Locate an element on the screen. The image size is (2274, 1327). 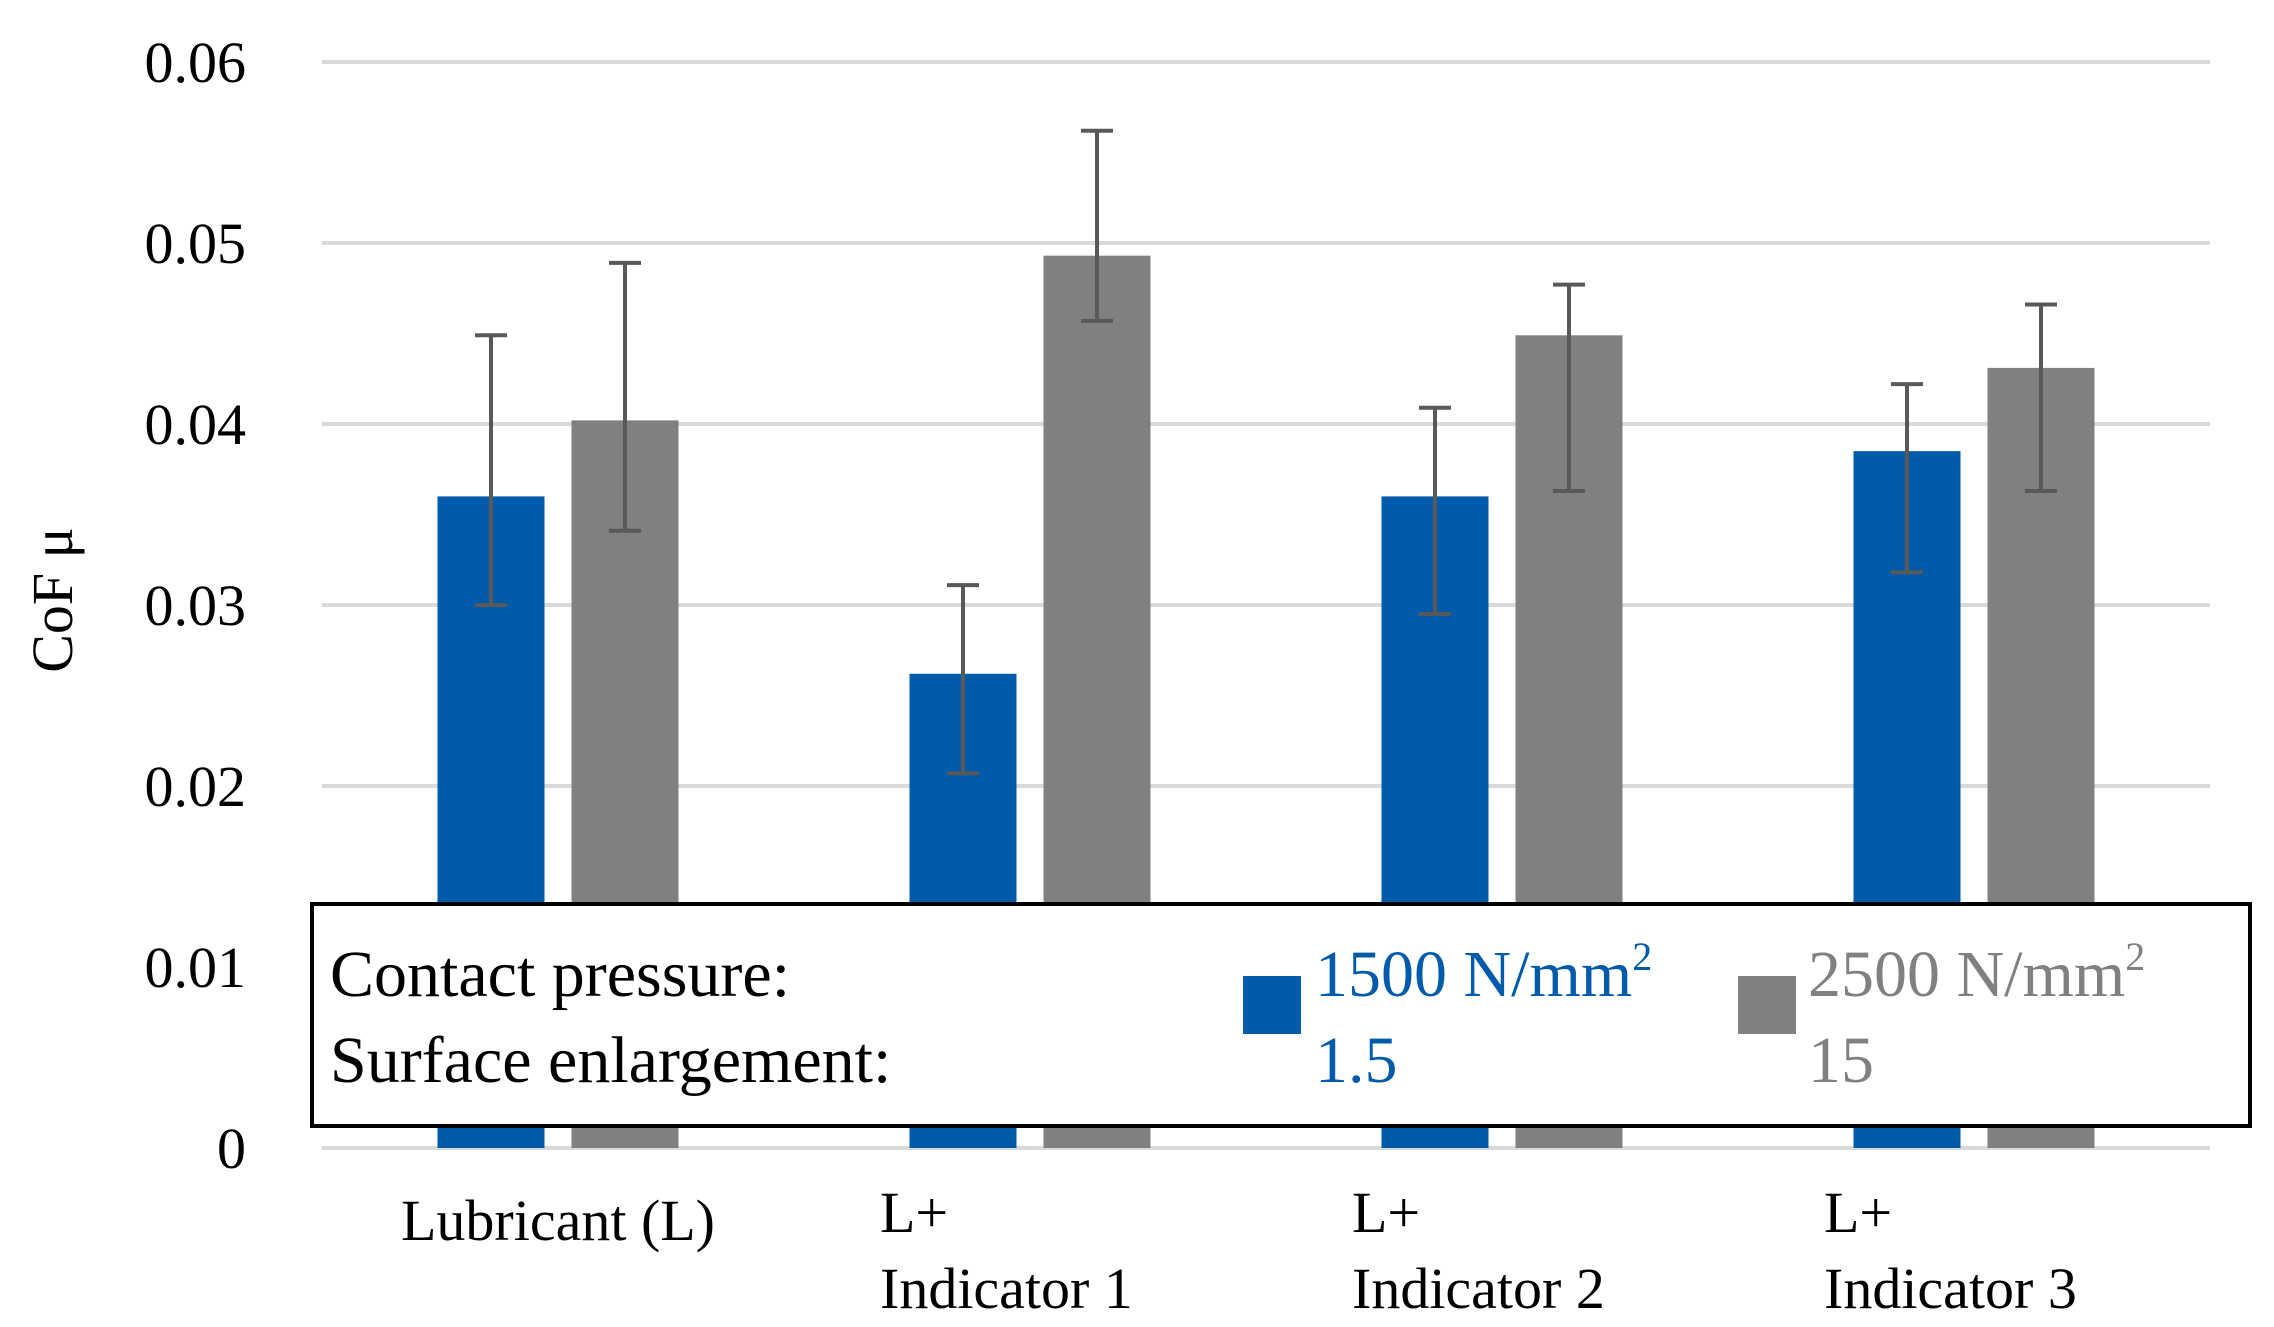
y-tick-label: 0.03 is located at coordinates (196, 605).